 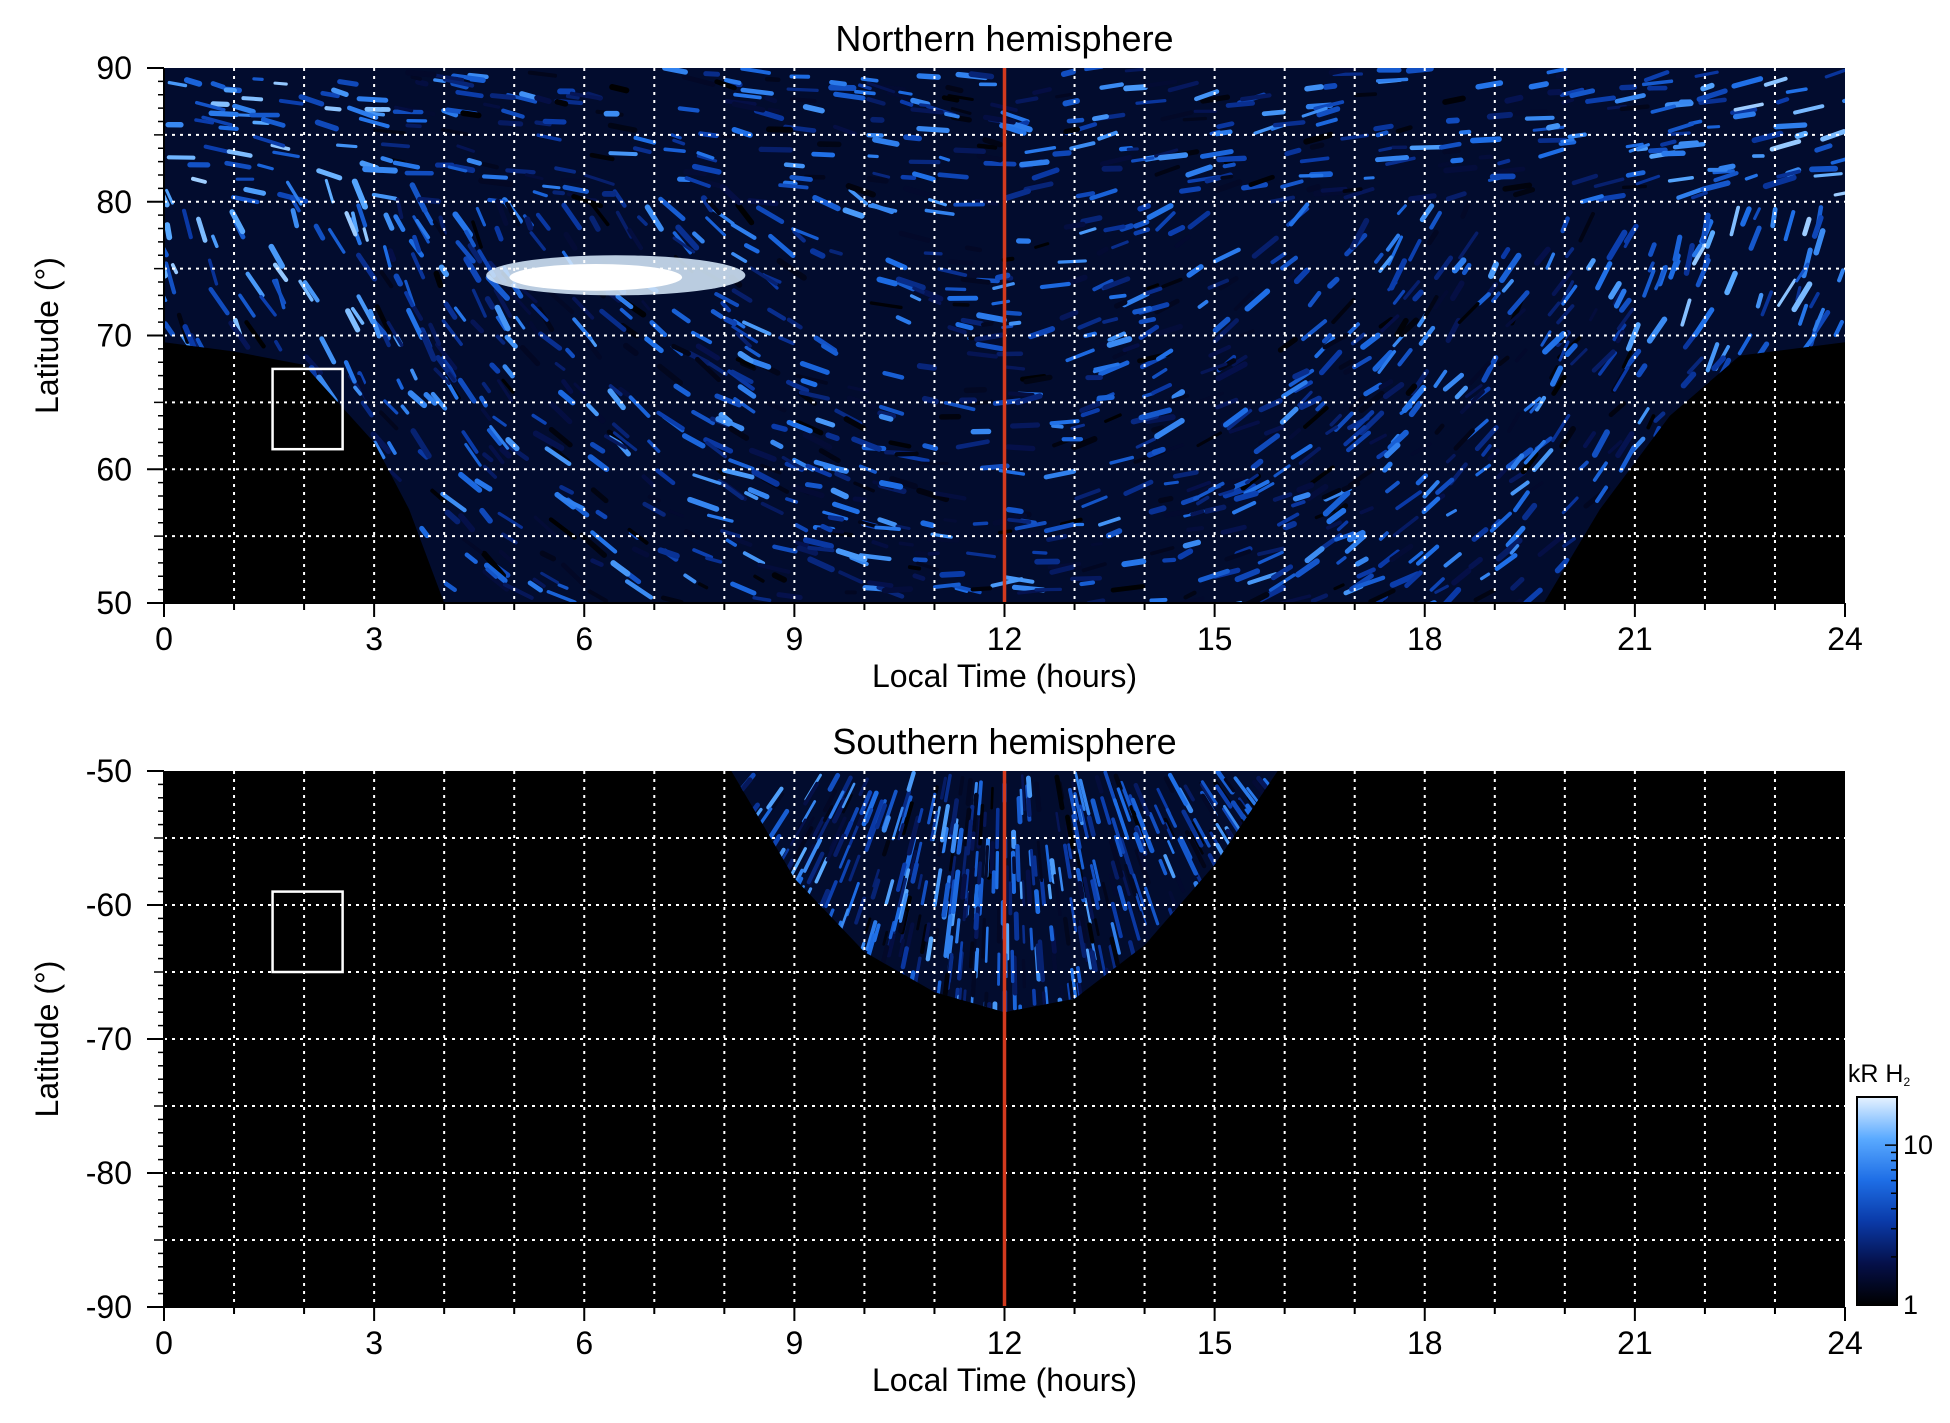 What do you see at coordinates (794, 1343) in the screenshot?
I see `x-tick-label: 9` at bounding box center [794, 1343].